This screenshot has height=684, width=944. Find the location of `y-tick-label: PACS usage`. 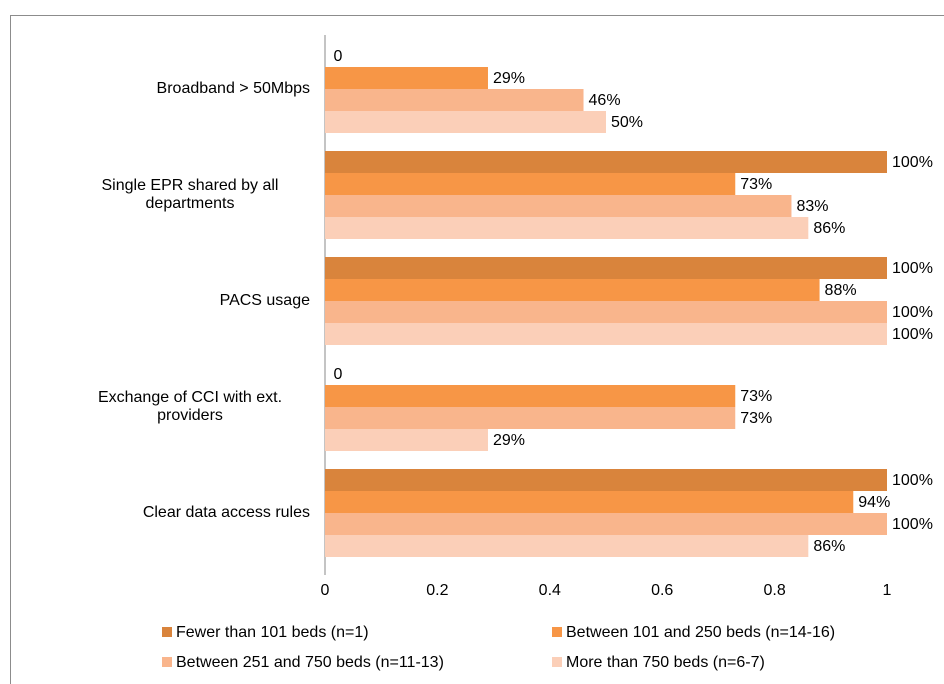

y-tick-label: PACS usage is located at coordinates (264, 300).